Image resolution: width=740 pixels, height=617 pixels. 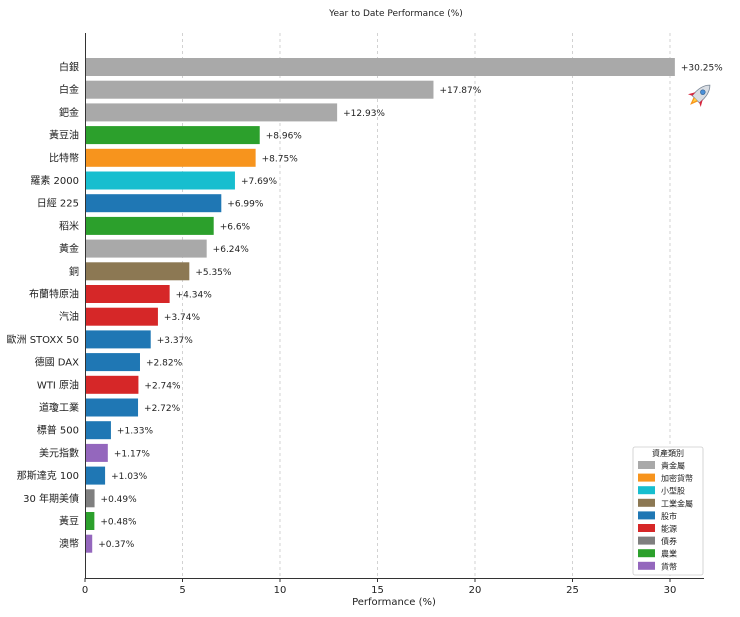 I want to click on chart-title: Year to Date Performance (%), so click(x=395, y=14).